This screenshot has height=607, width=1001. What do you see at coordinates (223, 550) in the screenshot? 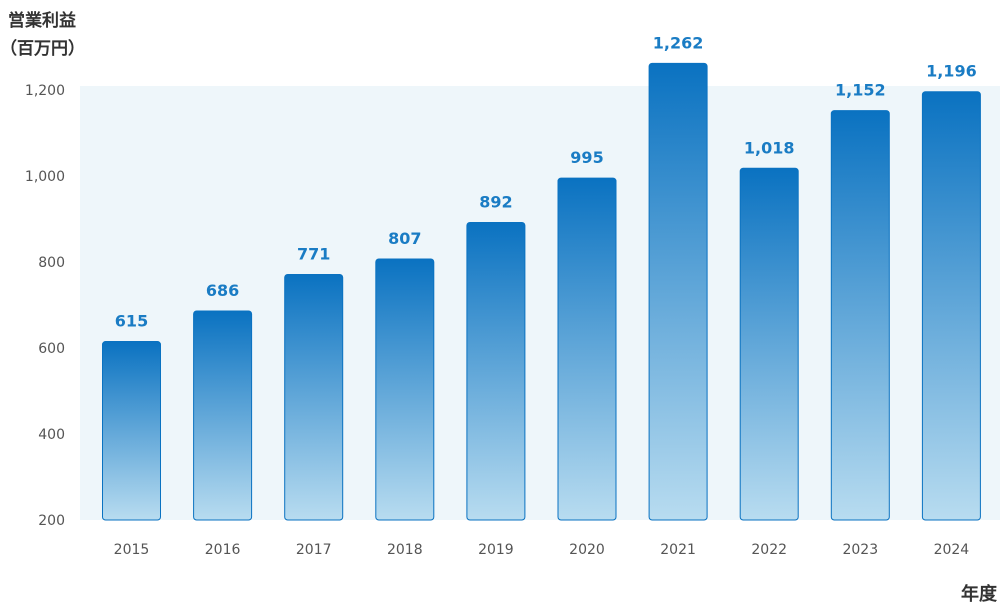
I see `x-tick-label-2016: 2016` at bounding box center [223, 550].